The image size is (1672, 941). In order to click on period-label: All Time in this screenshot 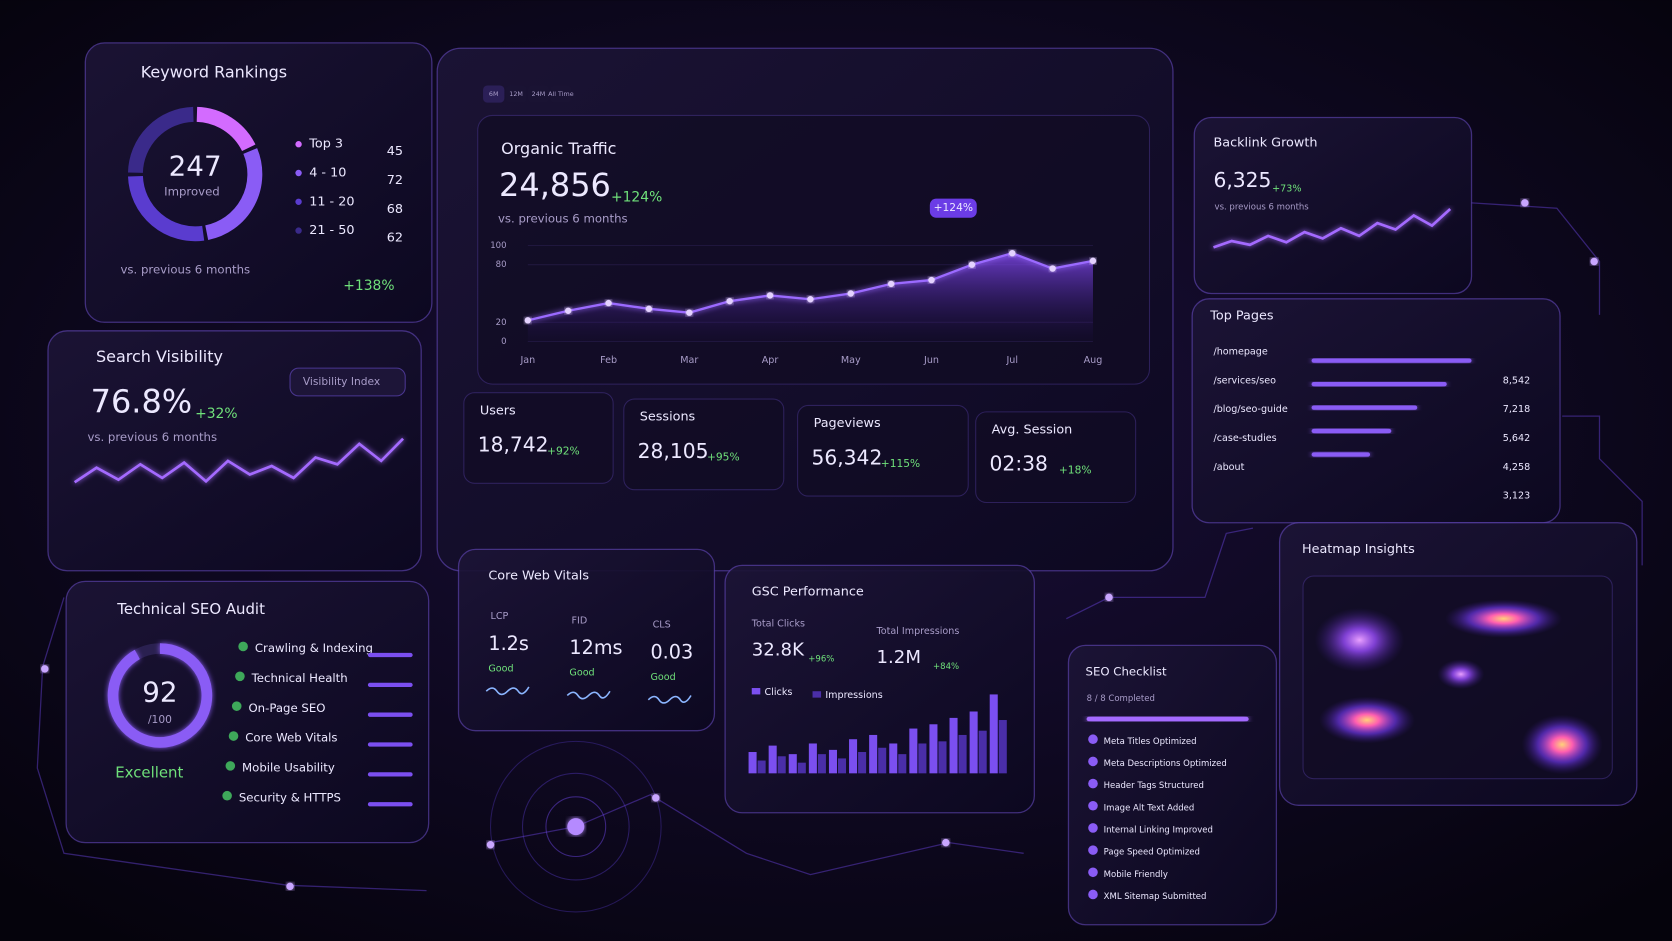, I will do `click(561, 94)`.